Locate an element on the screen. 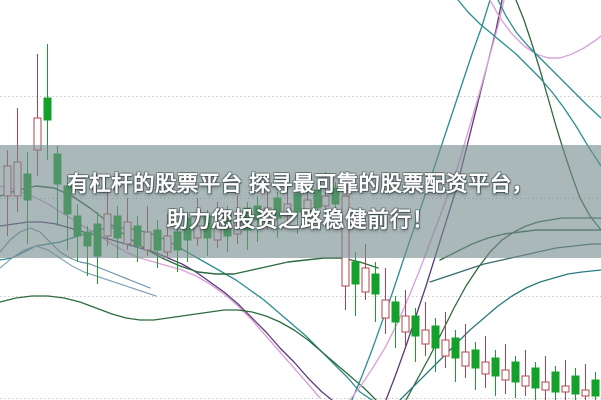  banner-headline-line-2: 助力您投资之路稳健前行！ is located at coordinates (300, 219).